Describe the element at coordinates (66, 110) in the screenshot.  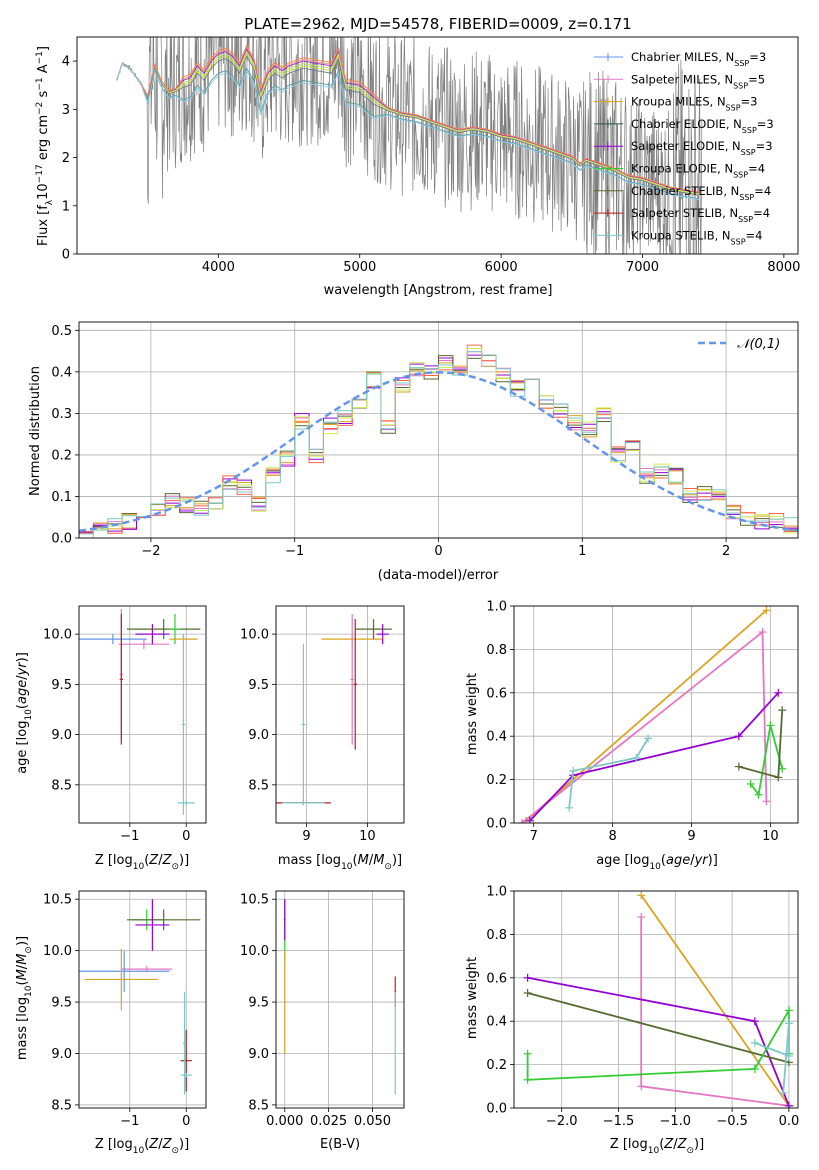
I see `y-tick-label: 3` at that location.